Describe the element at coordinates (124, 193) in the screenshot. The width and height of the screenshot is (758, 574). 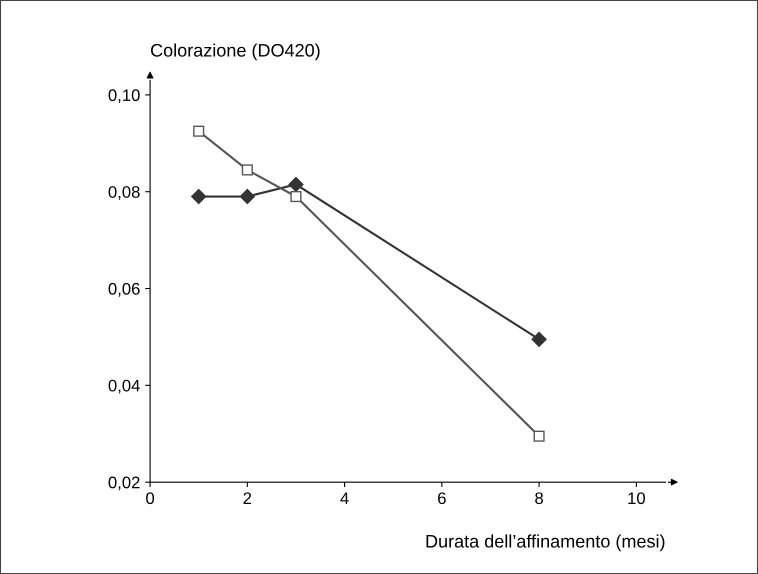
I see `y-tick-label: 0,08` at that location.